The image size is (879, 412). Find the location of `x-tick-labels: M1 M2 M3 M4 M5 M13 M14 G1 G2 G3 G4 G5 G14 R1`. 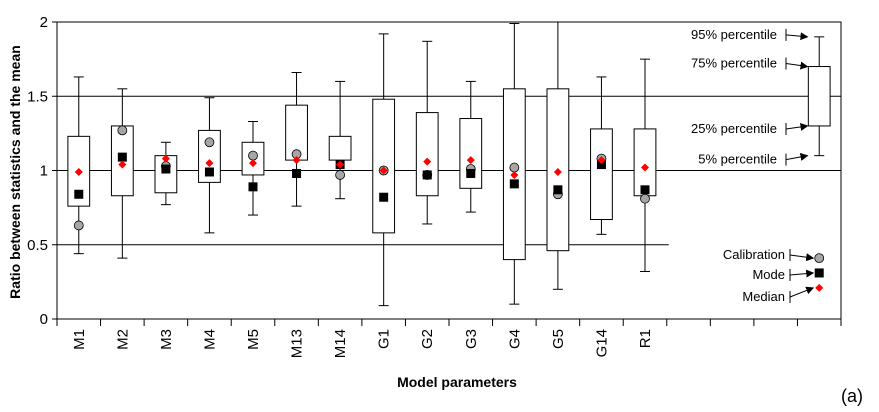

x-tick-labels: M1 M2 M3 M4 M5 M13 M14 G1 G2 G3 G4 G5 G14 R1 is located at coordinates (362, 343).